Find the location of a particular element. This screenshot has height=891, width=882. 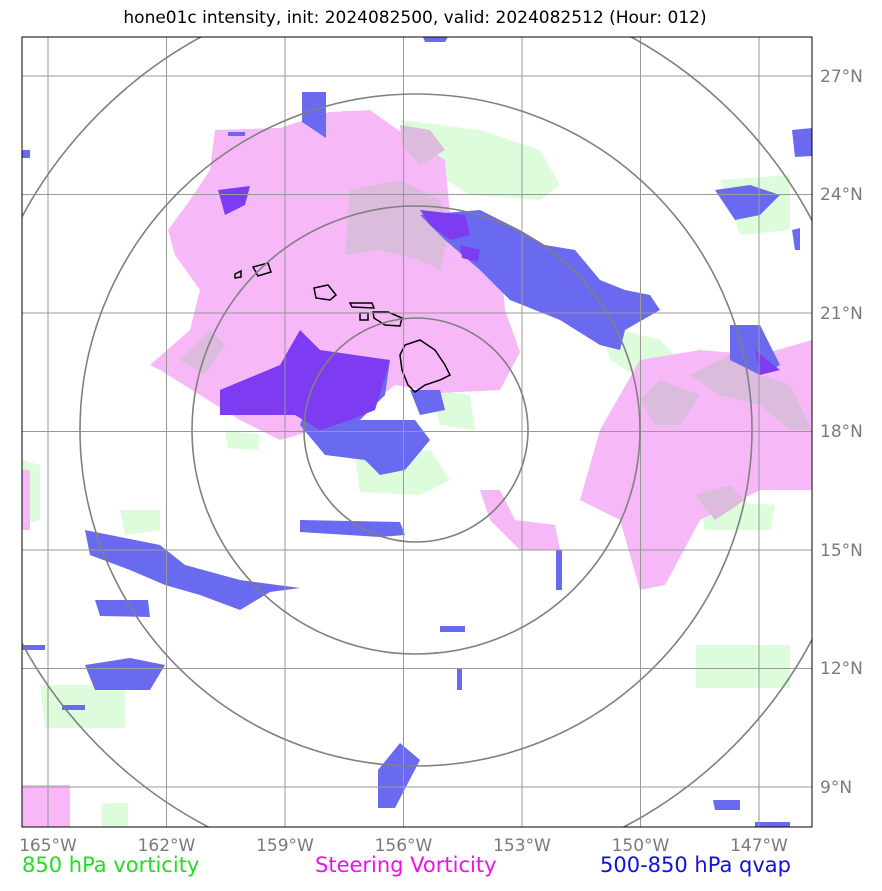

lon-tick-label: 156°W is located at coordinates (404, 846).